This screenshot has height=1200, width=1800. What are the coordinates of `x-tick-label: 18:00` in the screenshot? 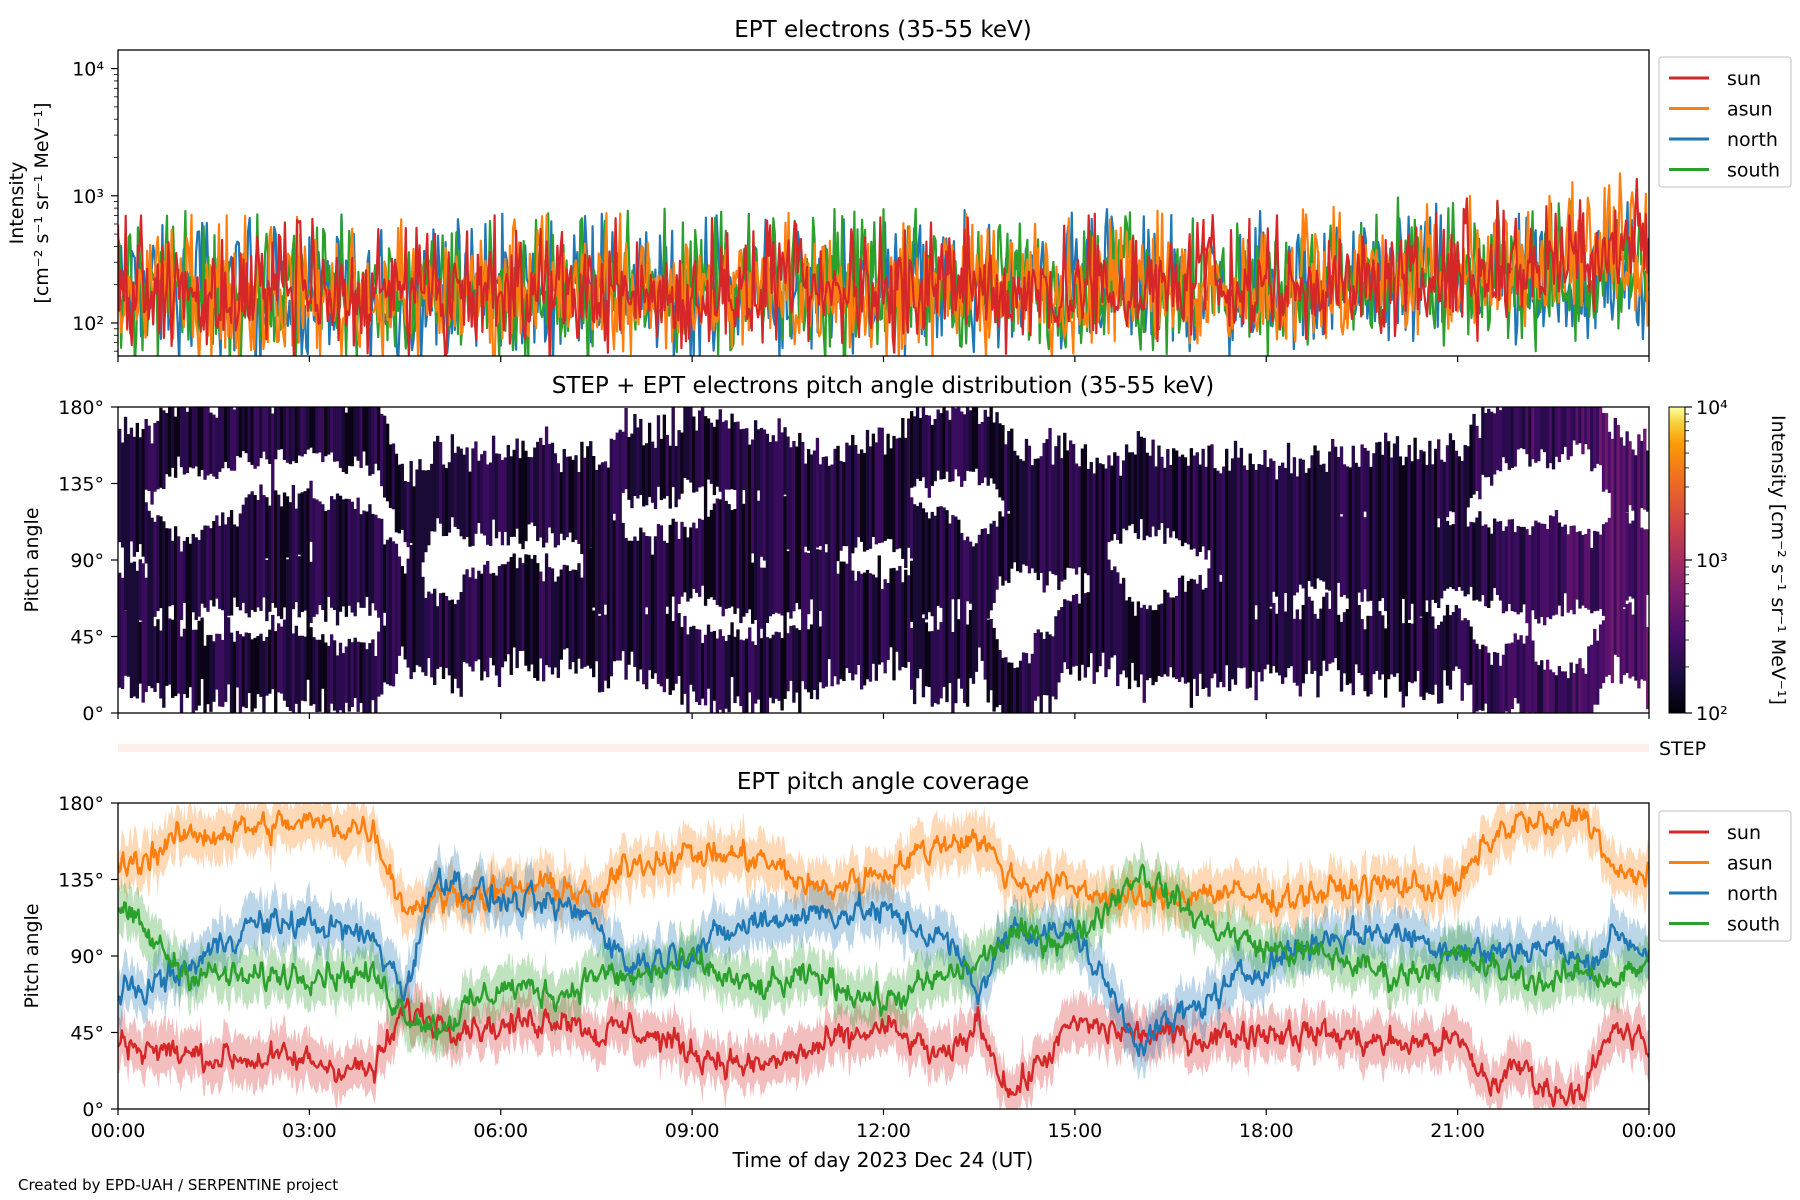 It's located at (1266, 1131).